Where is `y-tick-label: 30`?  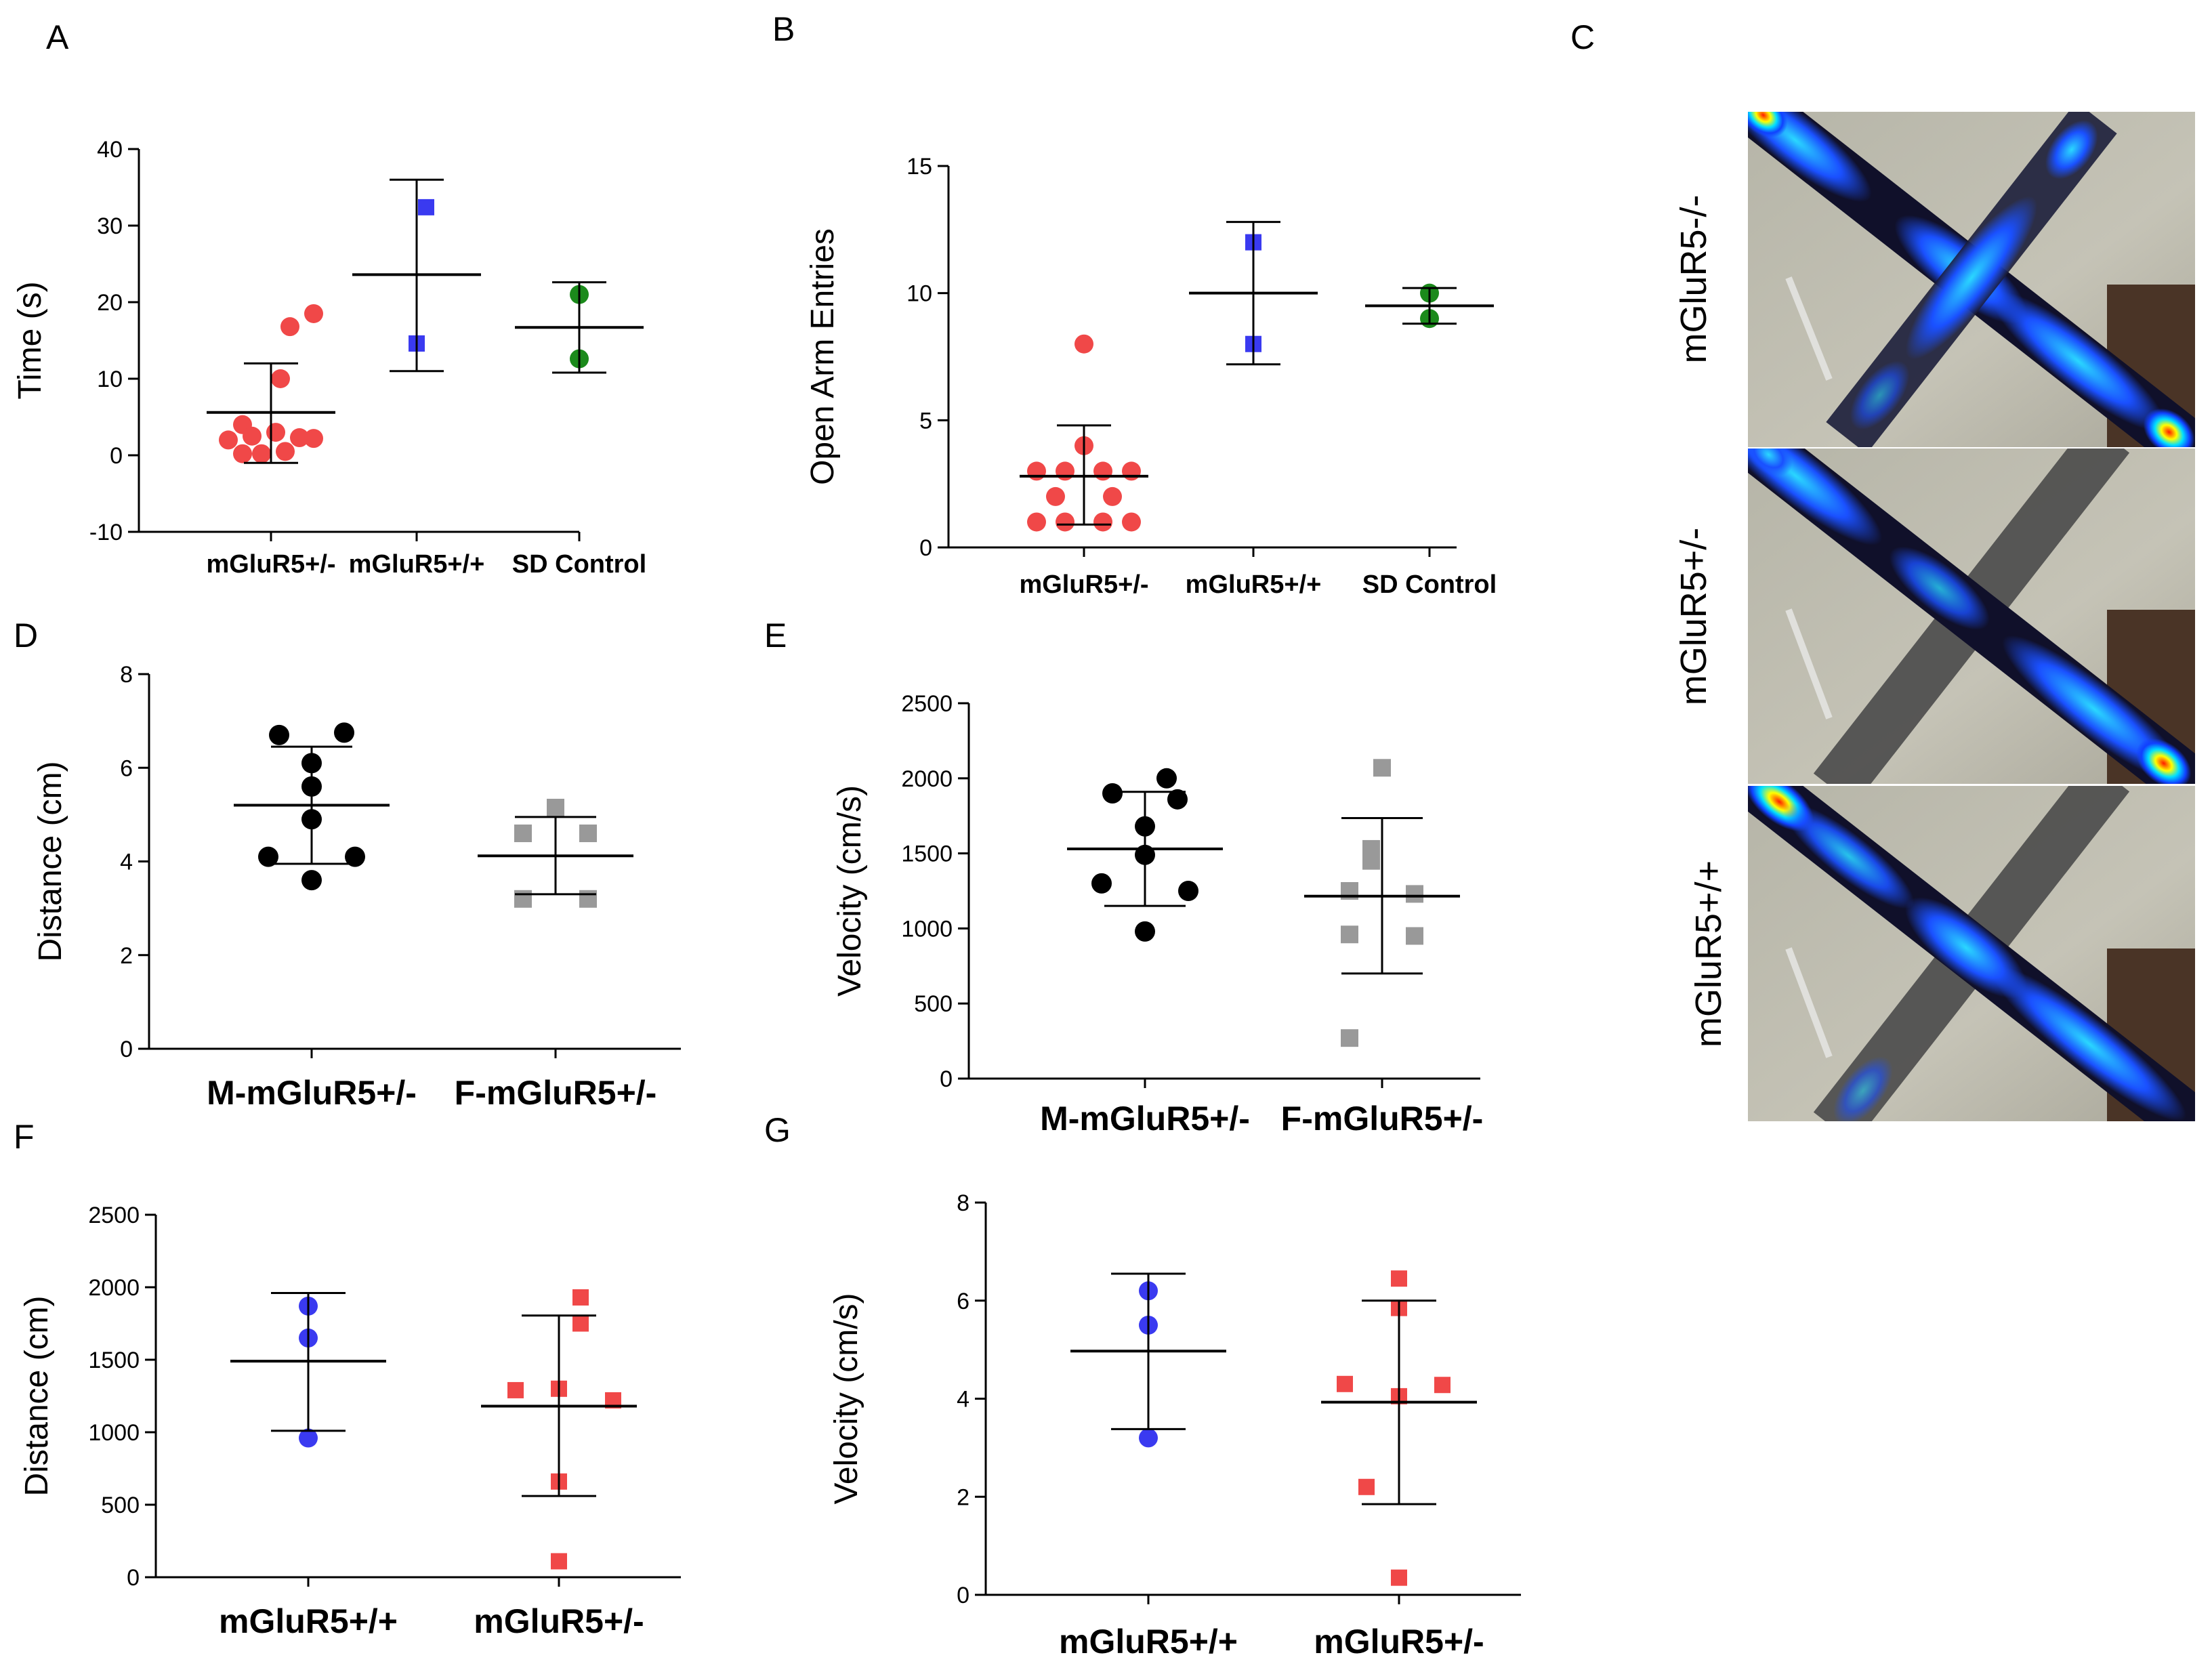 y-tick-label: 30 is located at coordinates (110, 226).